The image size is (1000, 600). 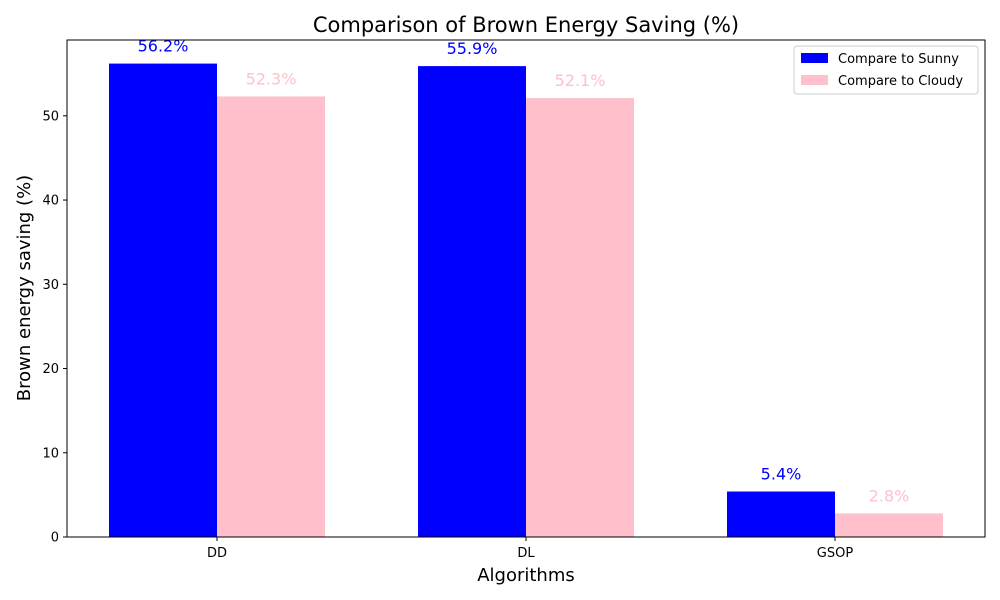 What do you see at coordinates (814, 80) in the screenshot?
I see `legend-swatch-cloudy` at bounding box center [814, 80].